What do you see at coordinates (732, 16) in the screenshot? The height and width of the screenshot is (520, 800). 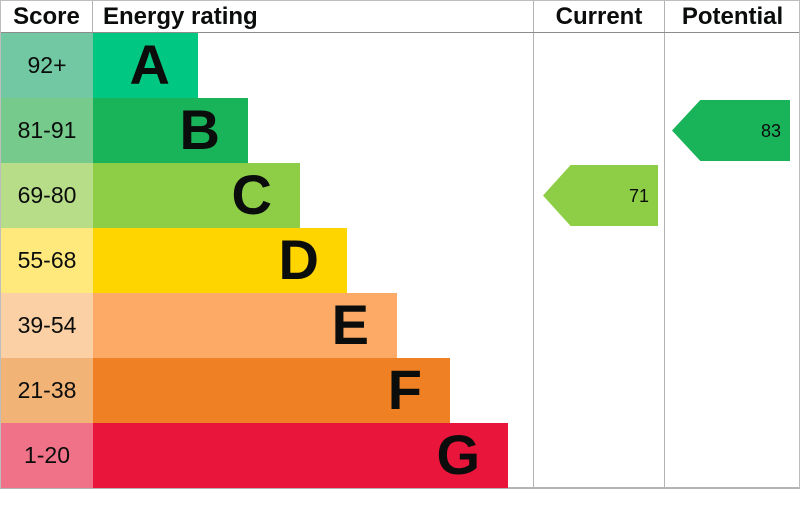 I see `header-potential: Potential` at bounding box center [732, 16].